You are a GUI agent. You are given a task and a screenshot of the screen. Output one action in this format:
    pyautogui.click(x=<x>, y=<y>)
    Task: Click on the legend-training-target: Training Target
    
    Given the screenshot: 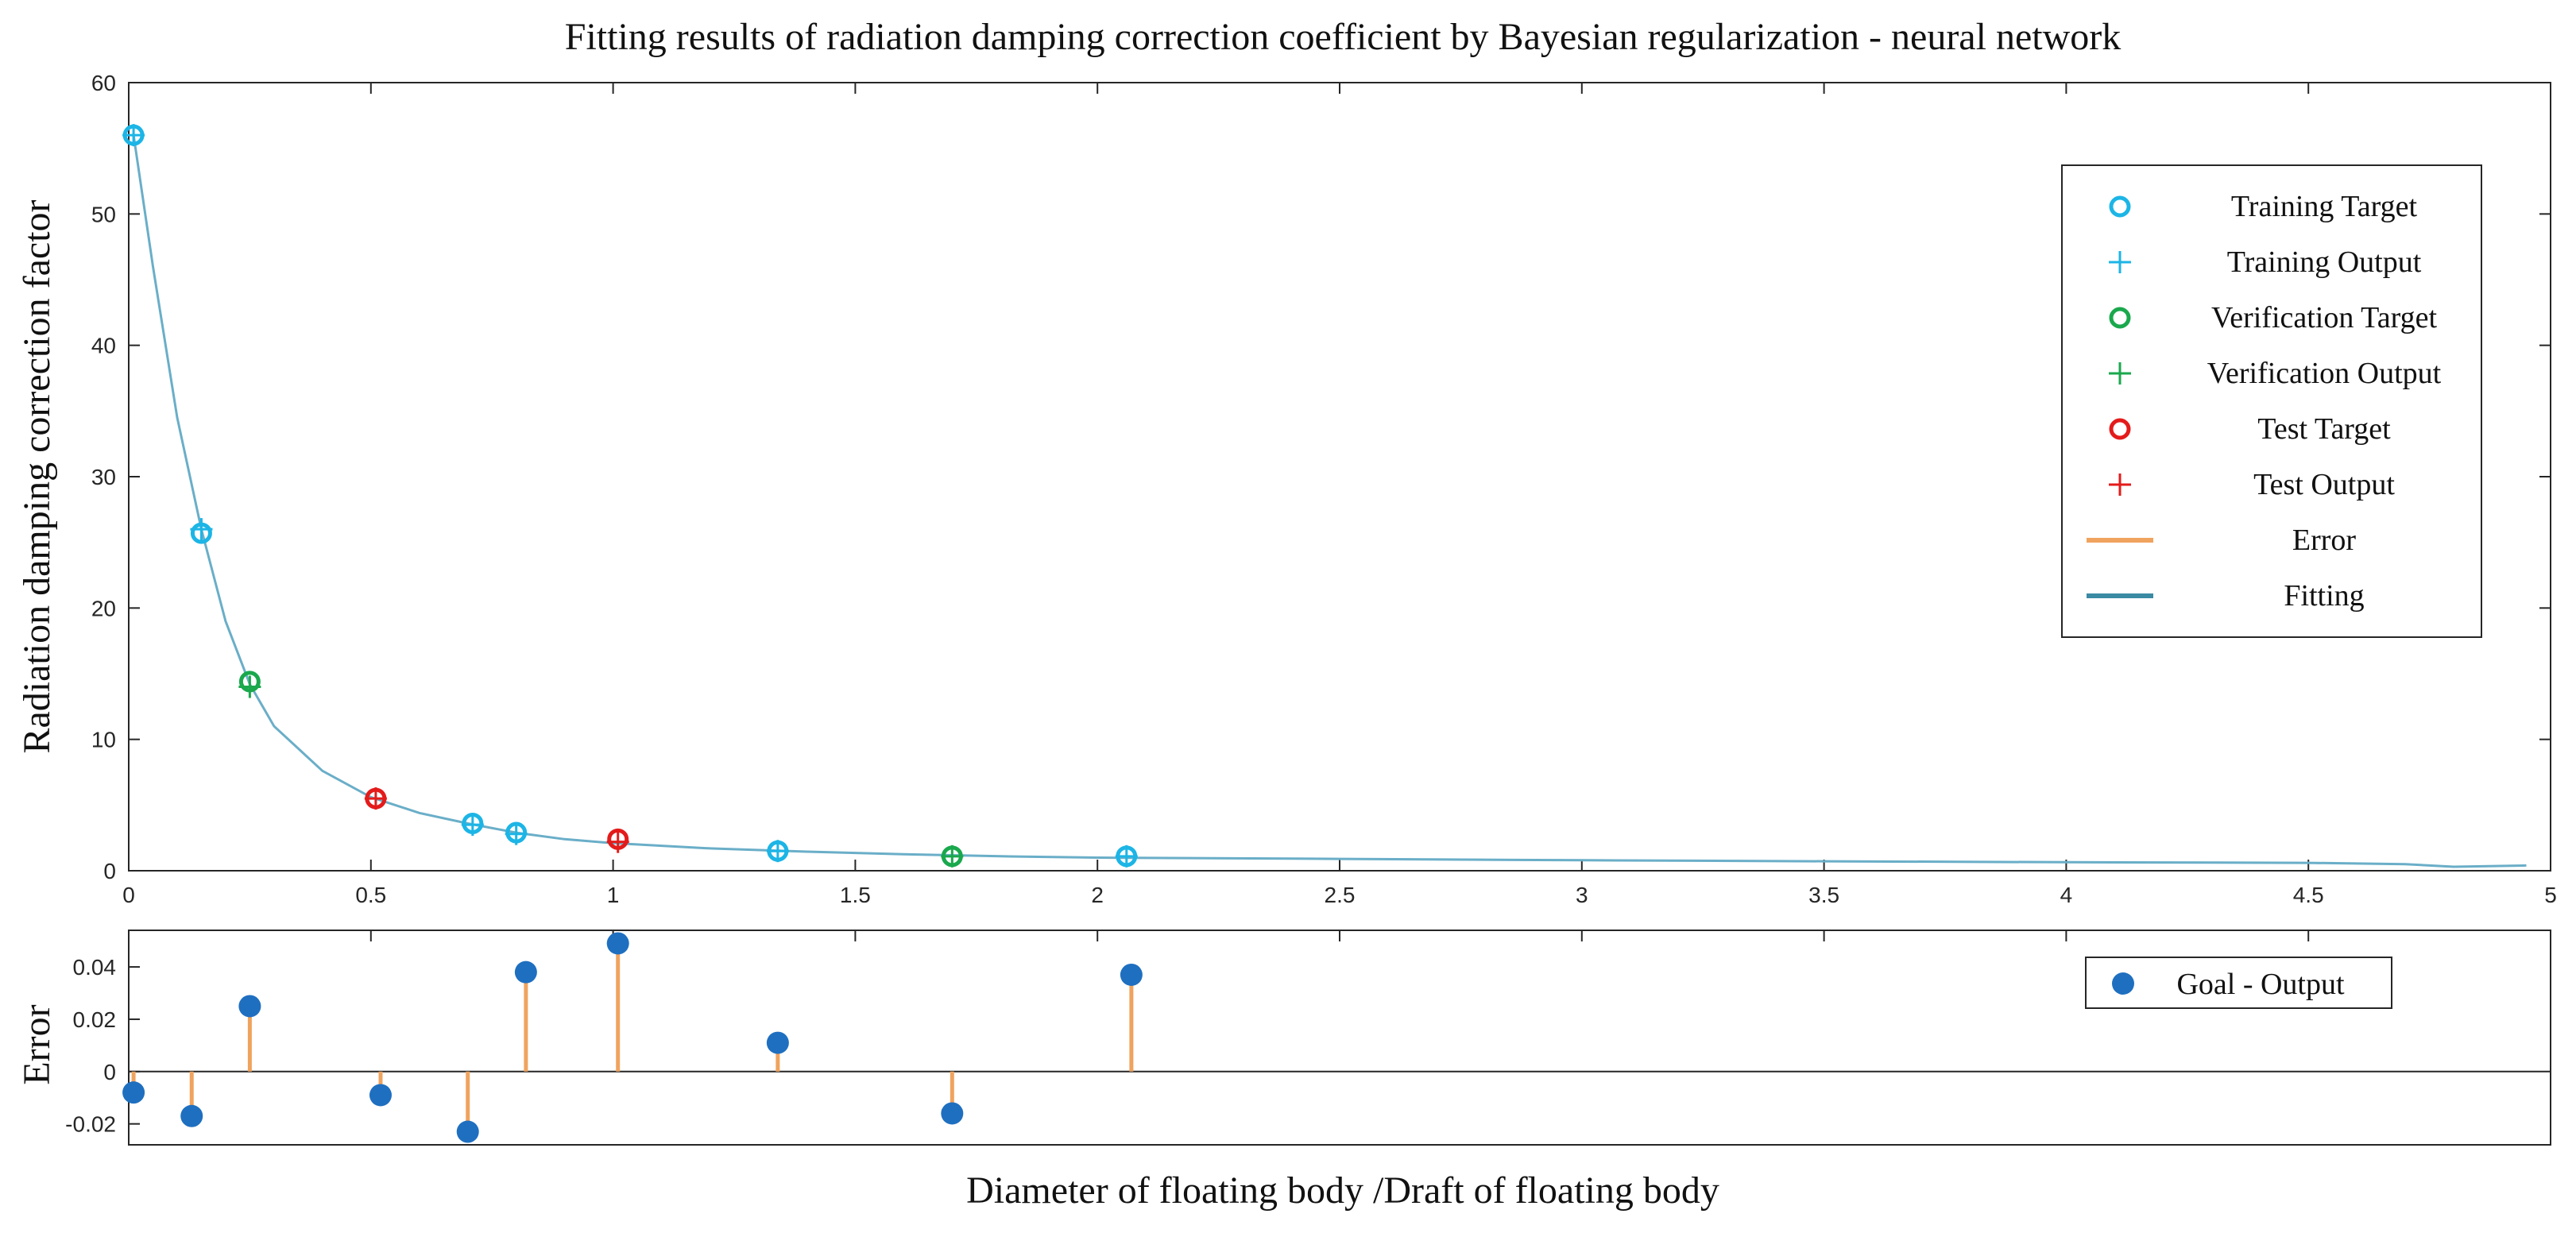 What is the action you would take?
    pyautogui.click(x=2324, y=206)
    